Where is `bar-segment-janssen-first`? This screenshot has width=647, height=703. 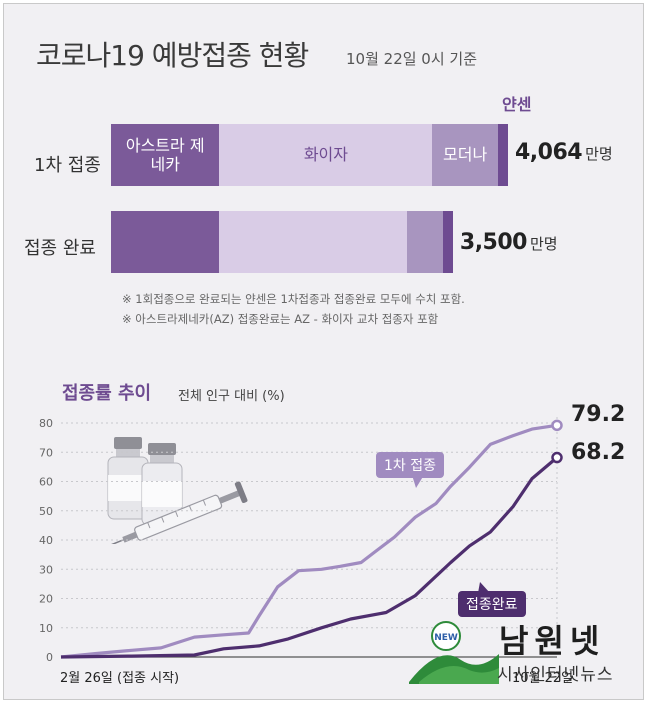 bar-segment-janssen-first is located at coordinates (502, 155).